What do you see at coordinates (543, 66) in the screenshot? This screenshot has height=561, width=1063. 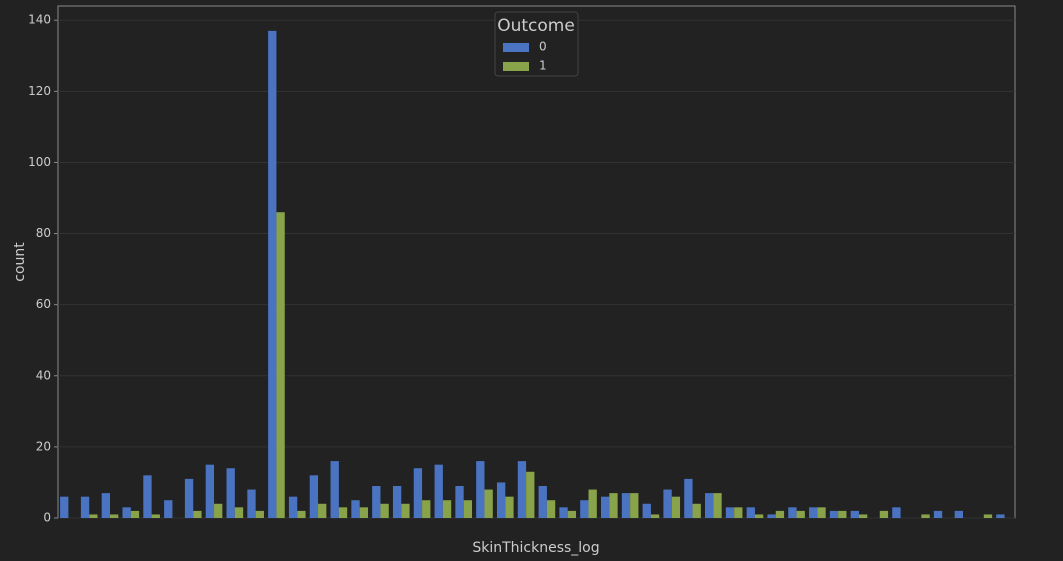 I see `legend-label: 1` at bounding box center [543, 66].